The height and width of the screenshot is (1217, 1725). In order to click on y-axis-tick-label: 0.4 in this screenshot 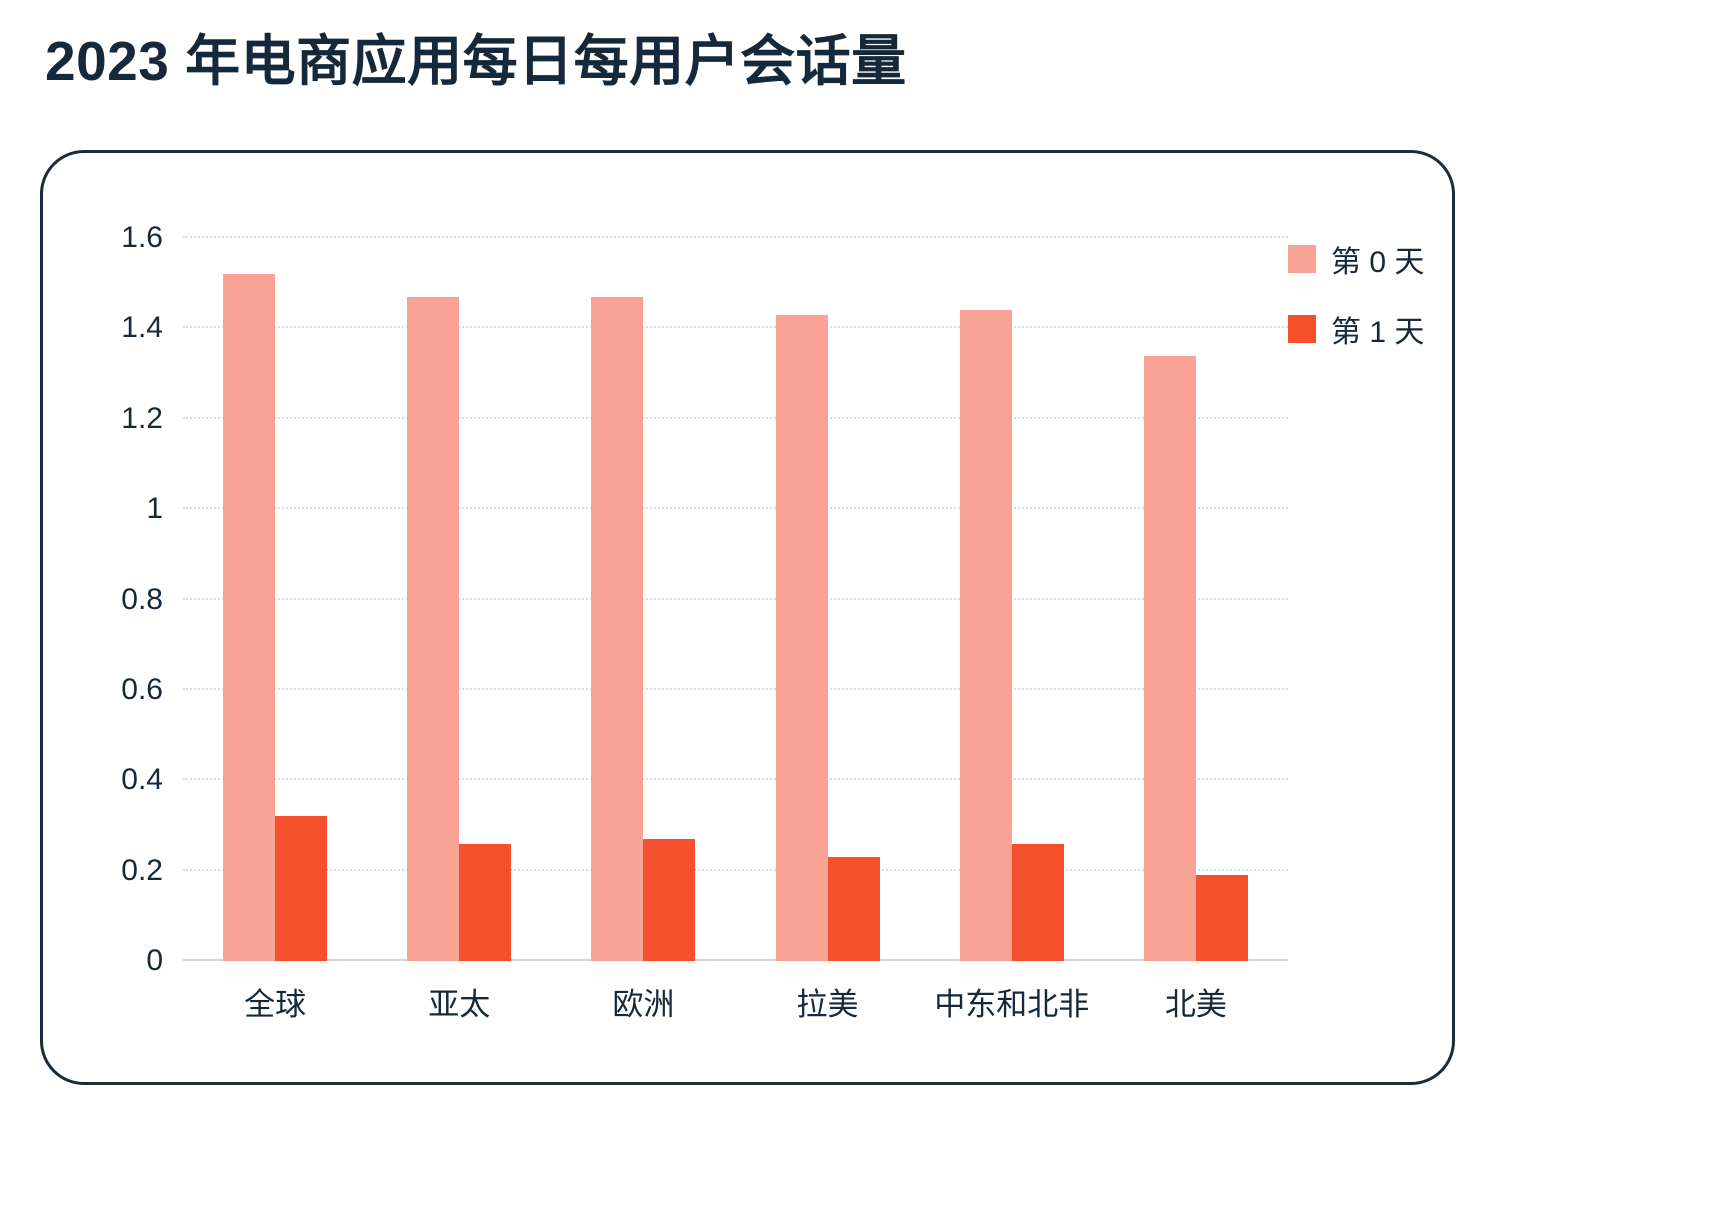, I will do `click(142, 780)`.